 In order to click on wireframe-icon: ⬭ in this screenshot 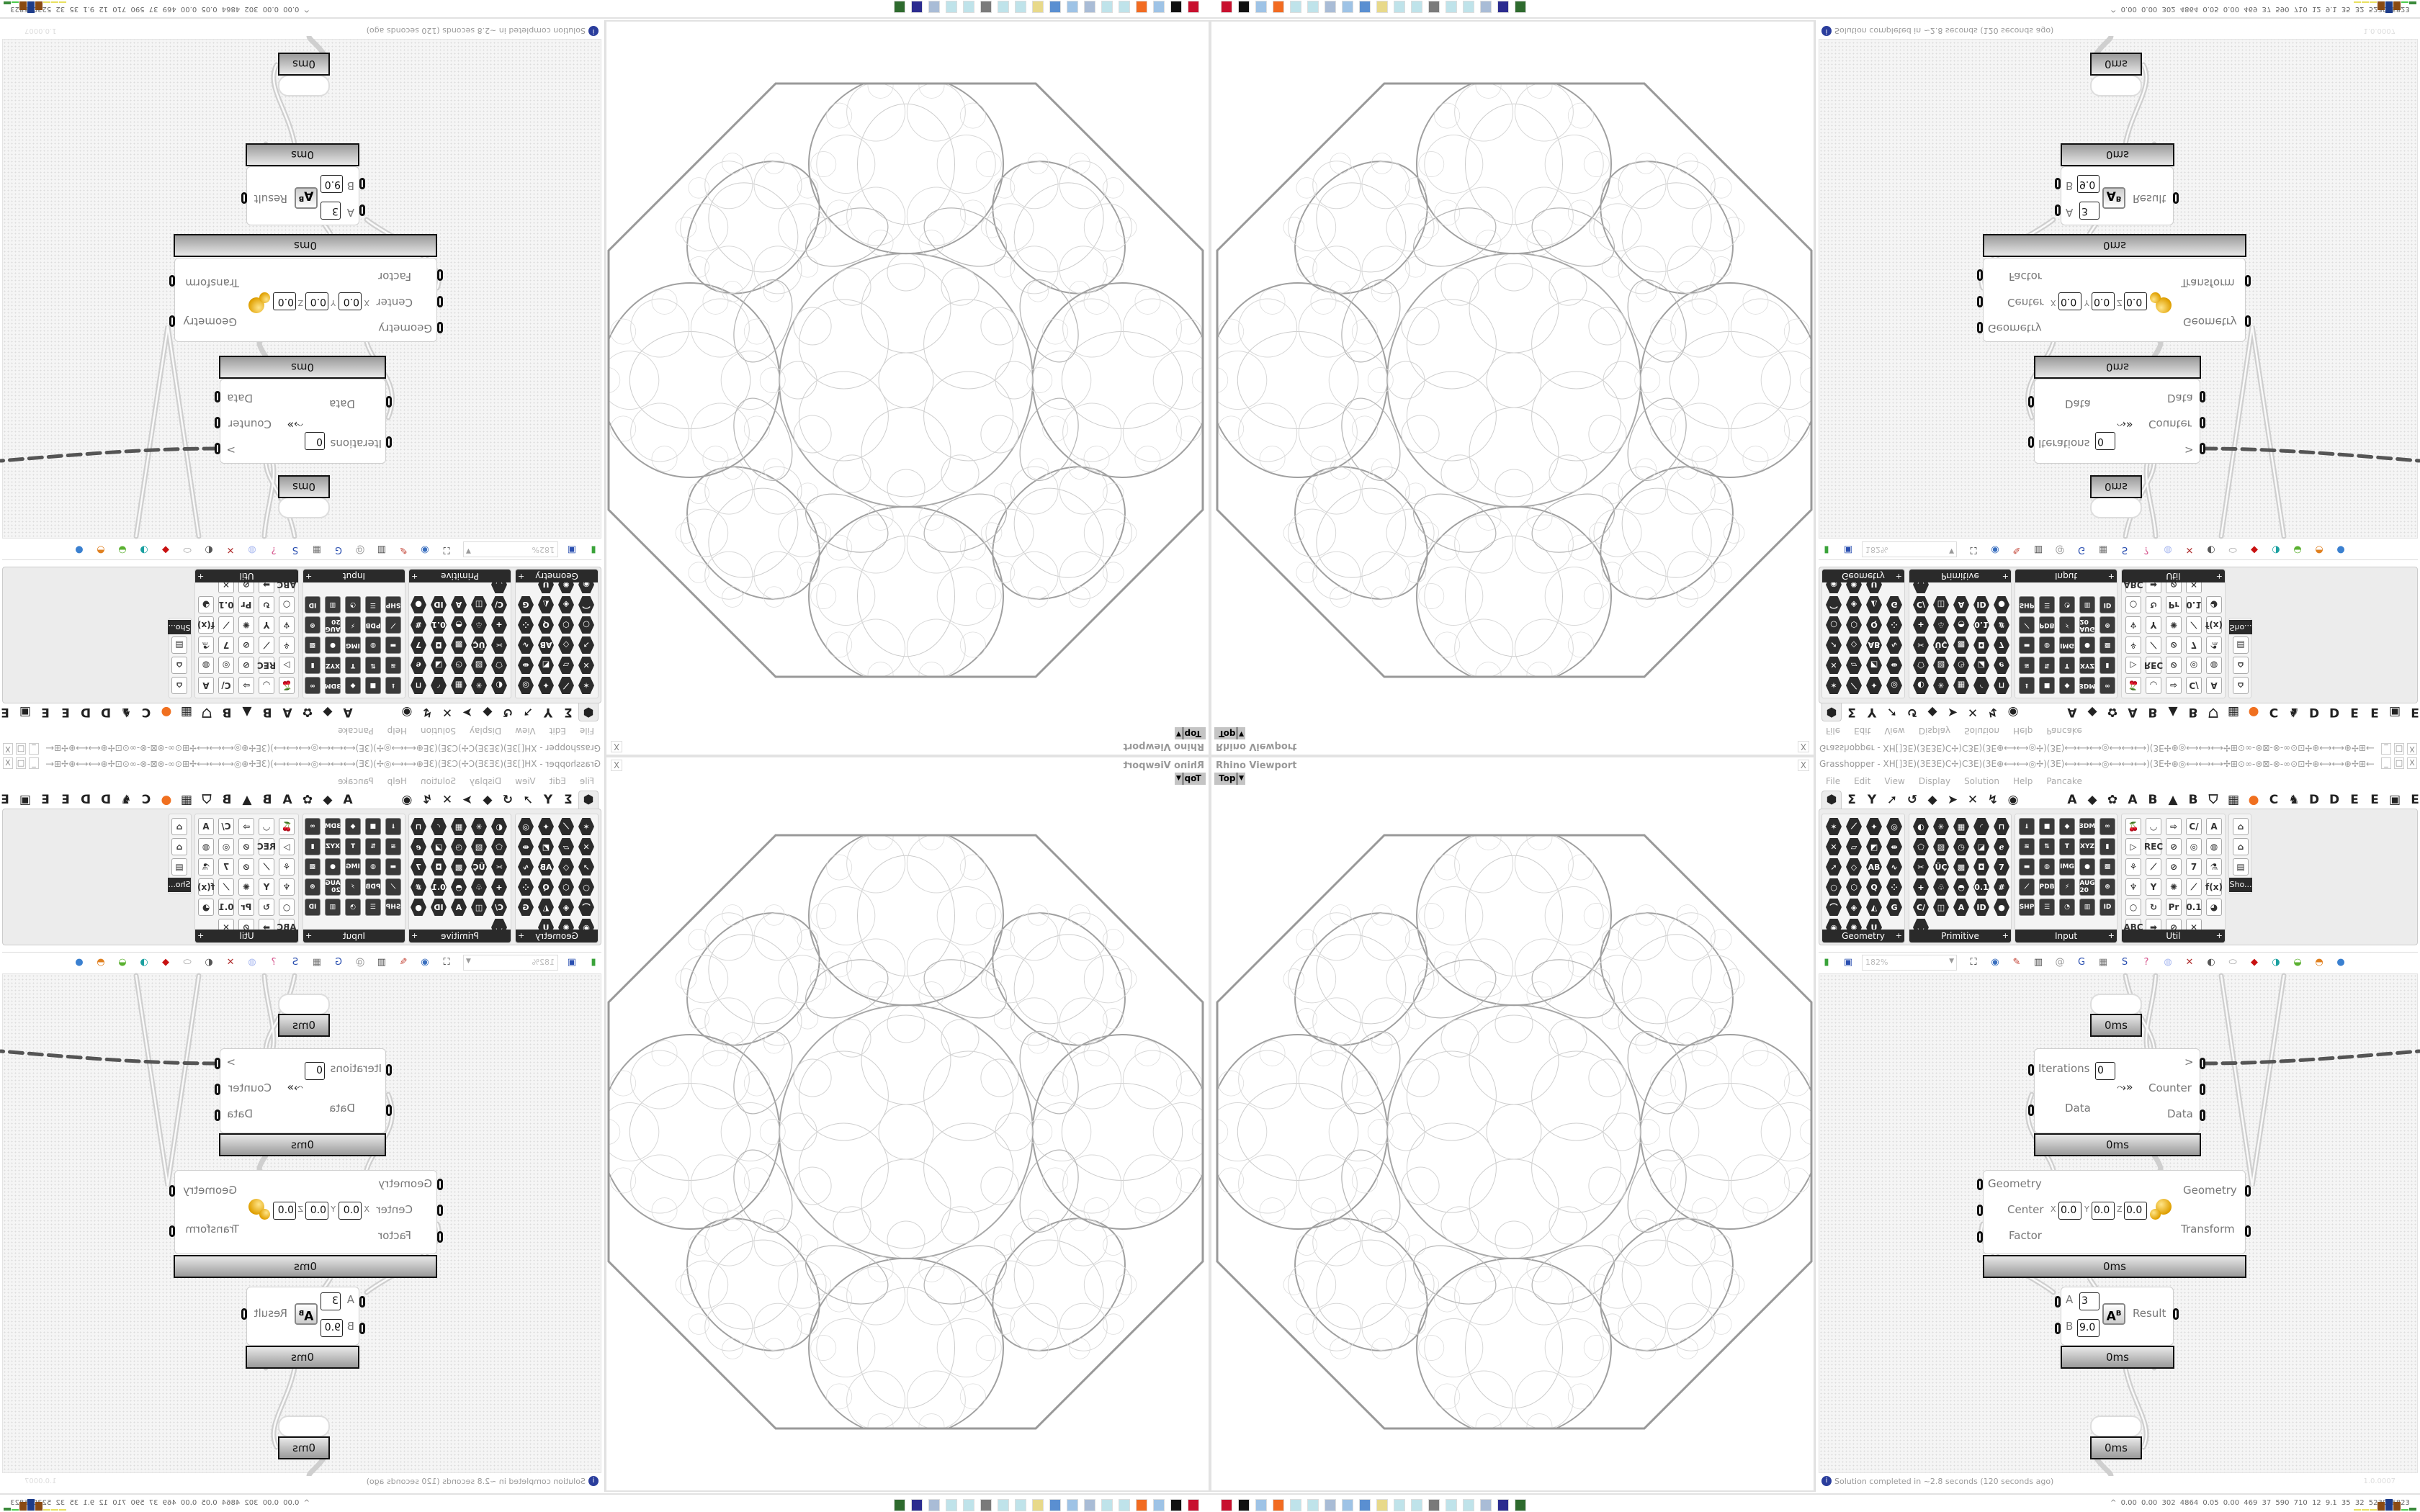, I will do `click(2232, 549)`.